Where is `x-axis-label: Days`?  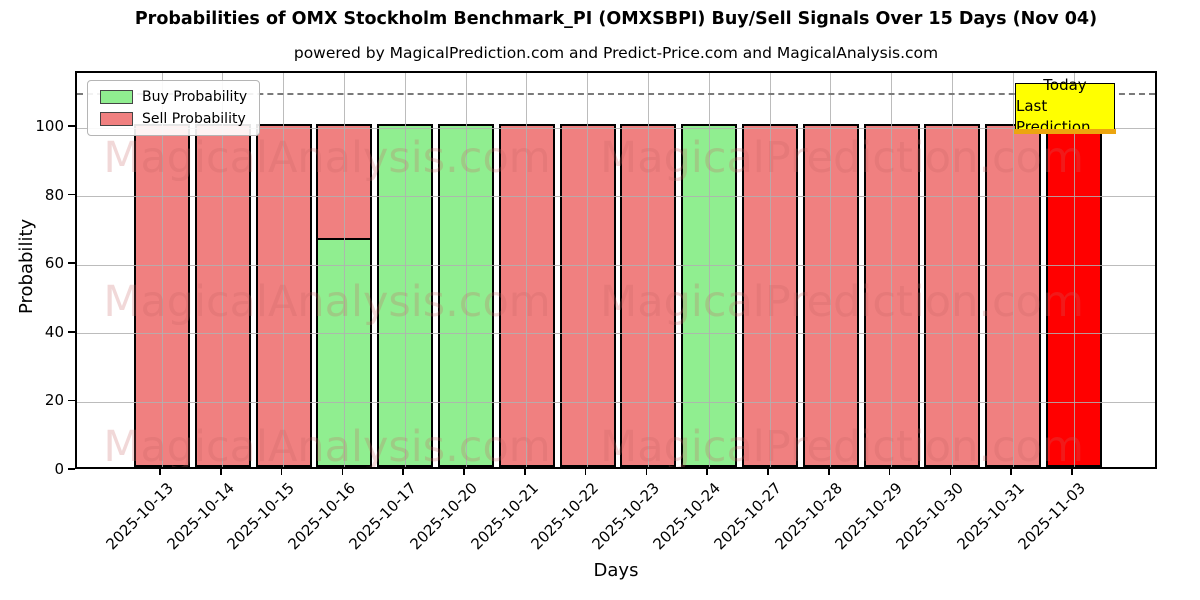
x-axis-label: Days is located at coordinates (616, 570).